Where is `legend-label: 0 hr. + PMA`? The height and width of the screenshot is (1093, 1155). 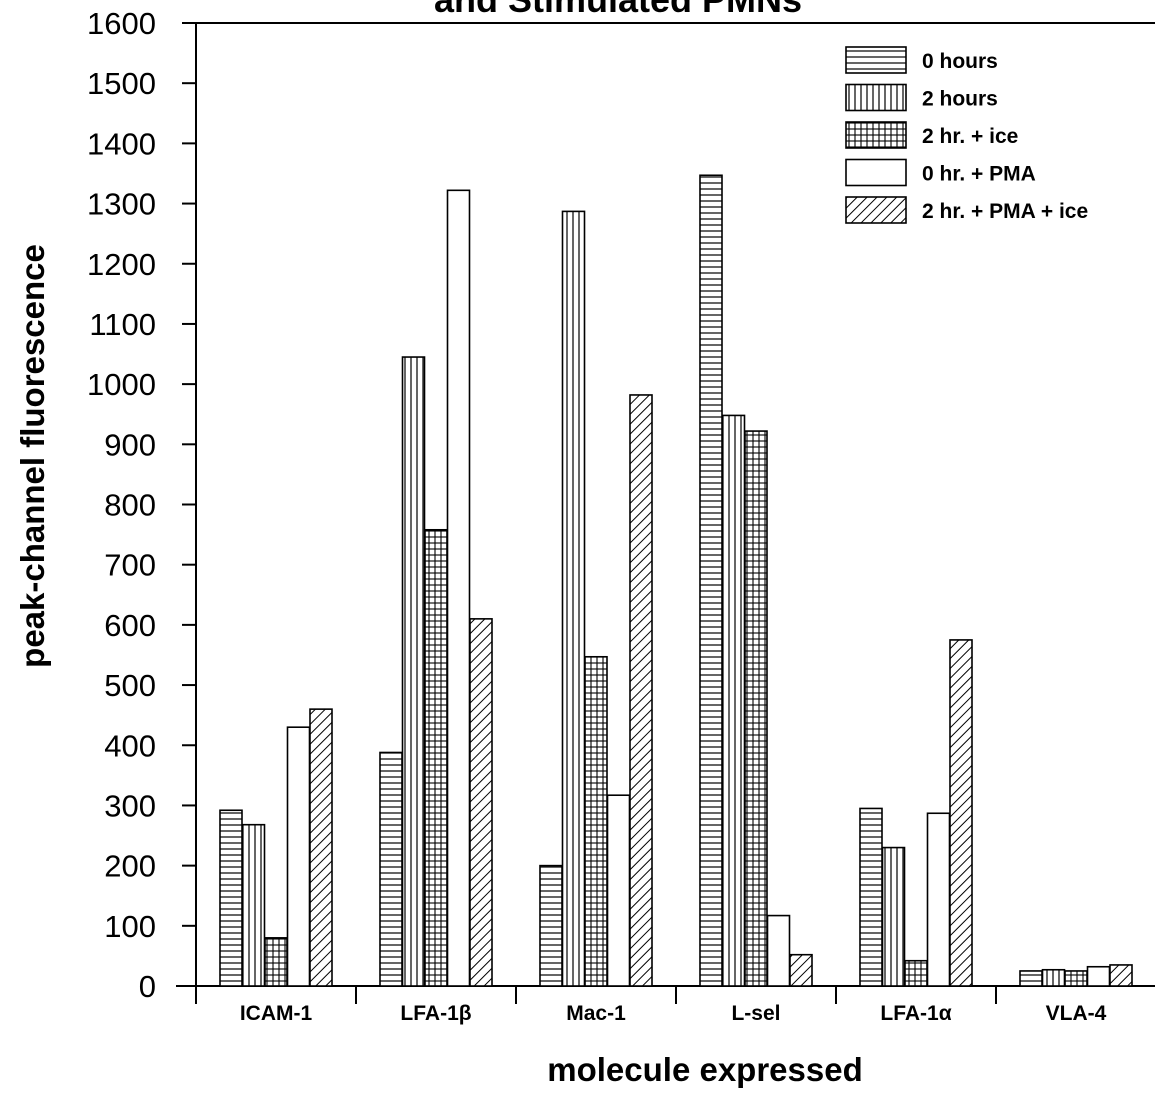
legend-label: 0 hr. + PMA is located at coordinates (979, 174).